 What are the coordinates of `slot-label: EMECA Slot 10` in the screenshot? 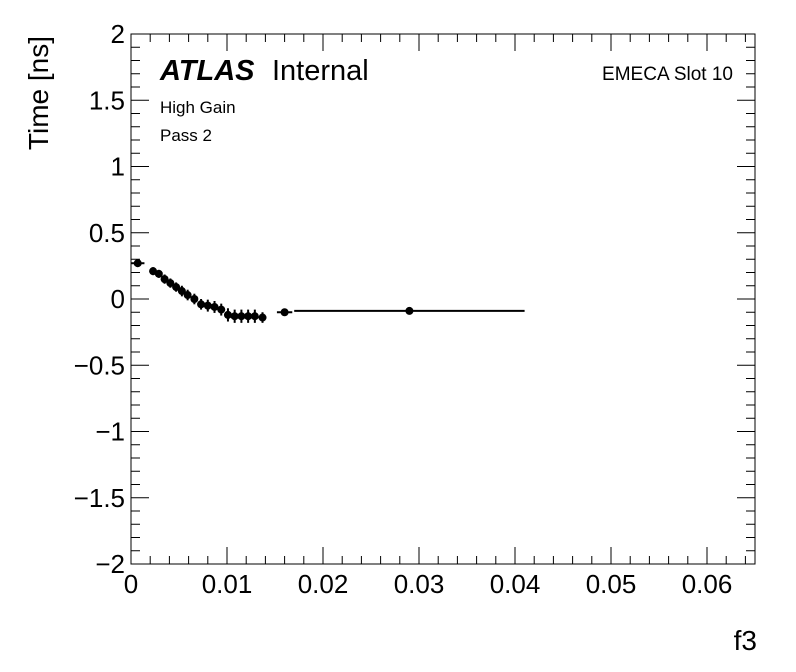 It's located at (667, 74).